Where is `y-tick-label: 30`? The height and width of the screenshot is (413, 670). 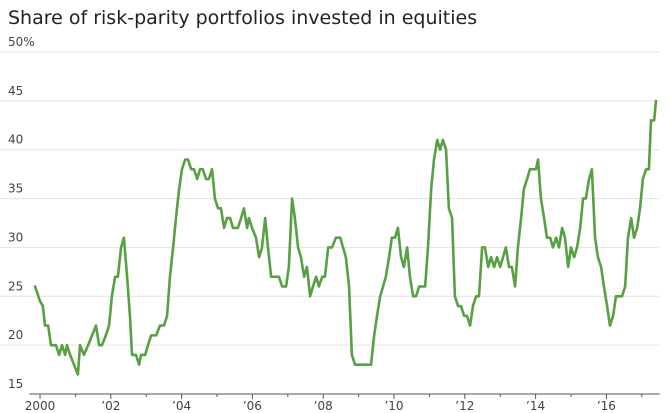
y-tick-label: 30 is located at coordinates (15, 237).